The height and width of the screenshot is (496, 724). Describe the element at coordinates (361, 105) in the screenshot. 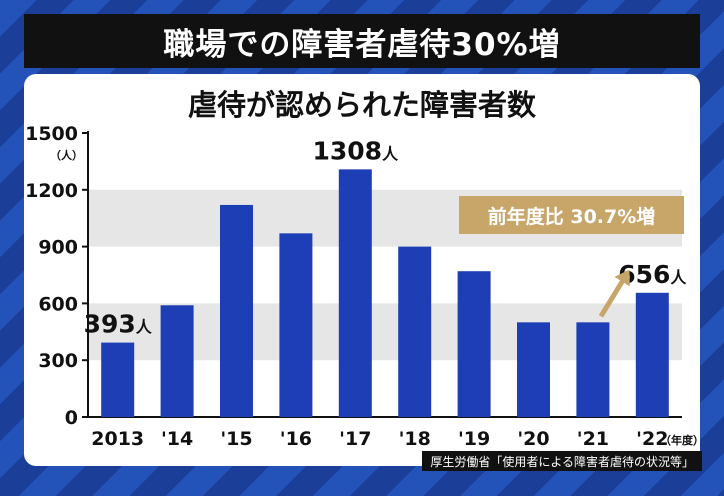

I see `chart-title: 虐待が認められた障害者数` at that location.